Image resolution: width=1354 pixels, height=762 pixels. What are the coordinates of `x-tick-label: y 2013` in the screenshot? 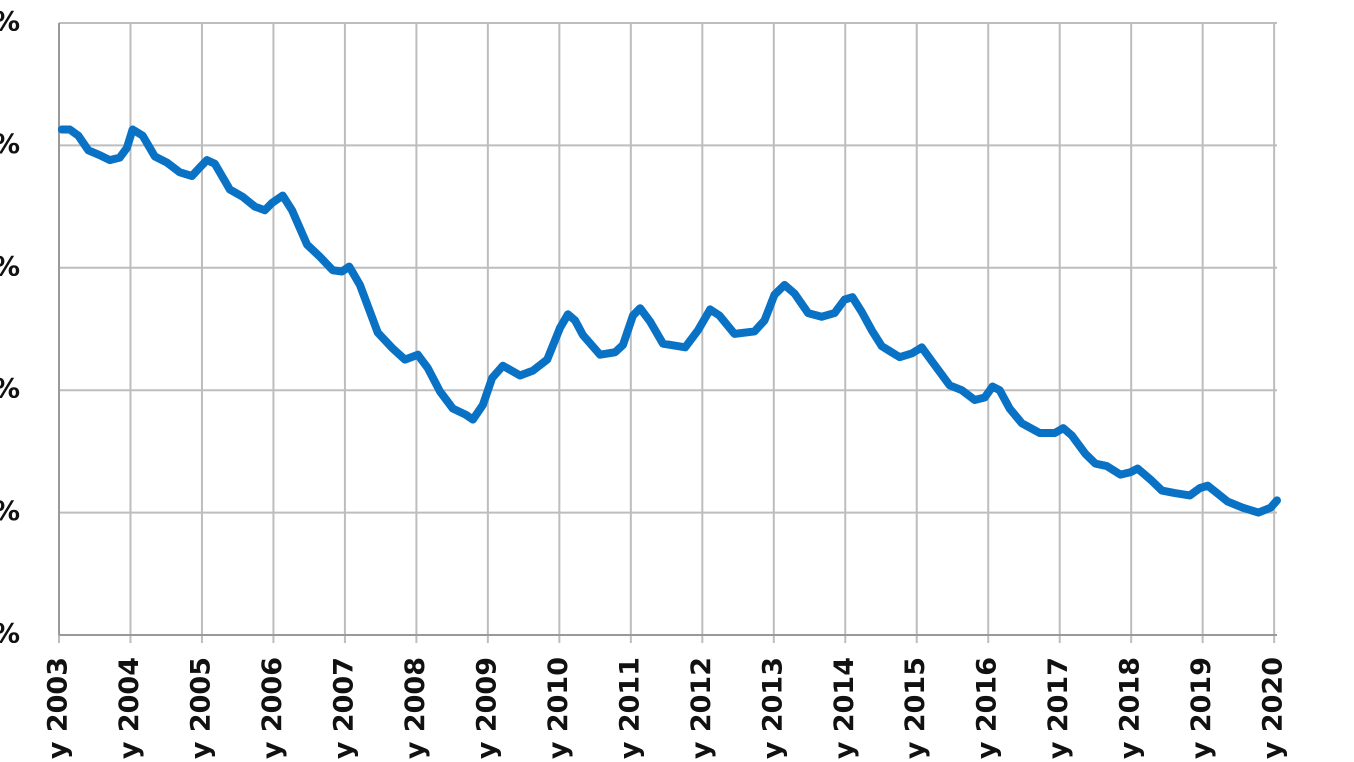 It's located at (772, 708).